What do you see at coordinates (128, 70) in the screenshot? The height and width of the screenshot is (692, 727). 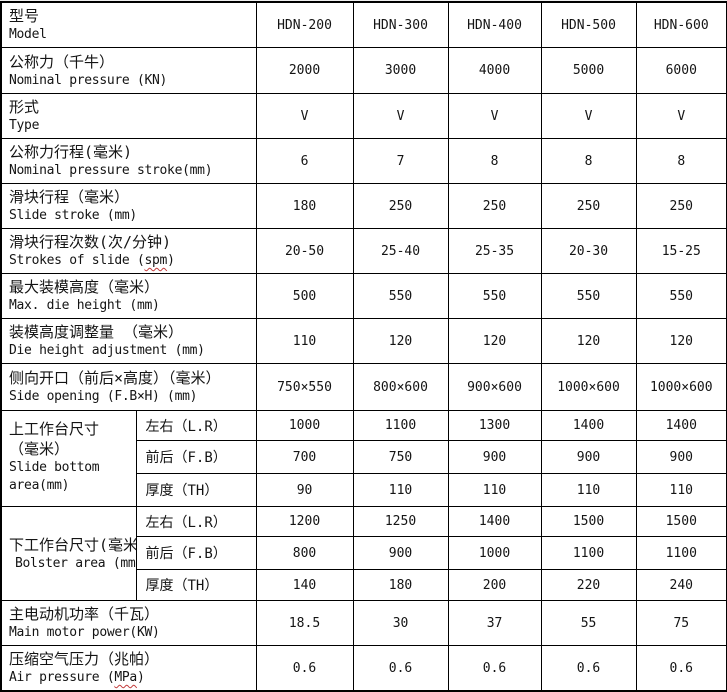 I see `row-label: 公称力（千牛） Nominal pressure (KN)` at bounding box center [128, 70].